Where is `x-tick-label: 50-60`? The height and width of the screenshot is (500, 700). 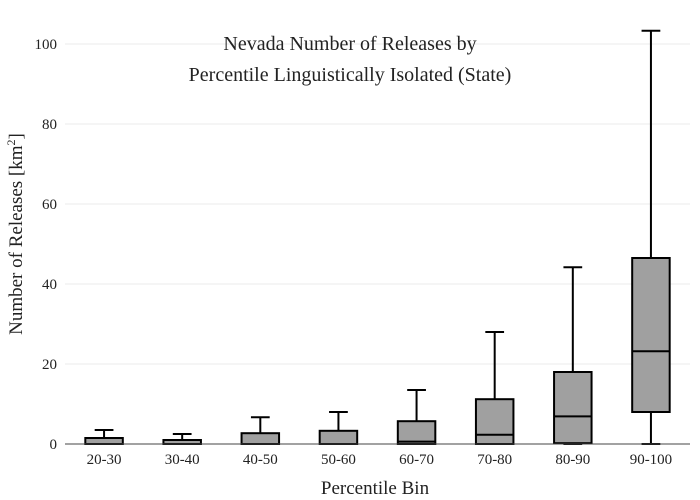 x-tick-label: 50-60 is located at coordinates (338, 460).